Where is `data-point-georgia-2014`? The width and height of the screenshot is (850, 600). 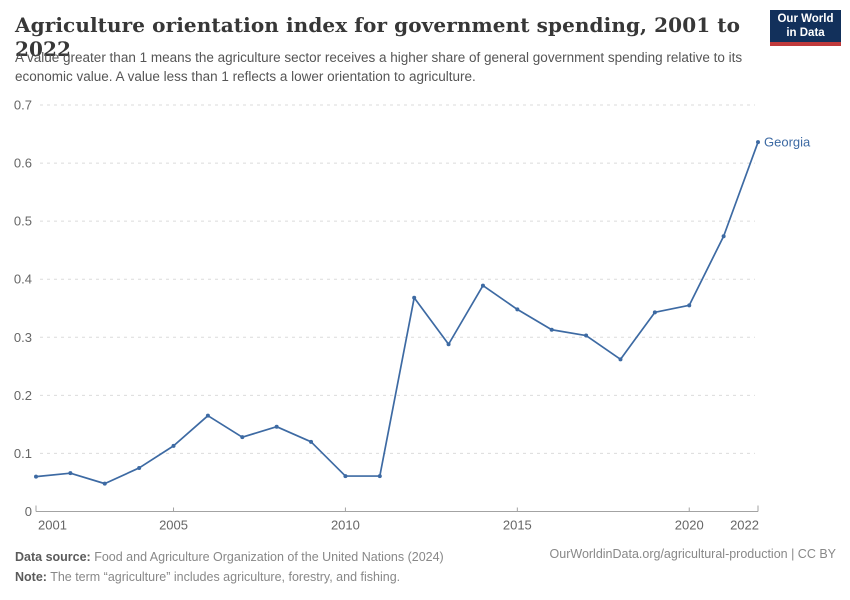
data-point-georgia-2014 is located at coordinates (482, 285).